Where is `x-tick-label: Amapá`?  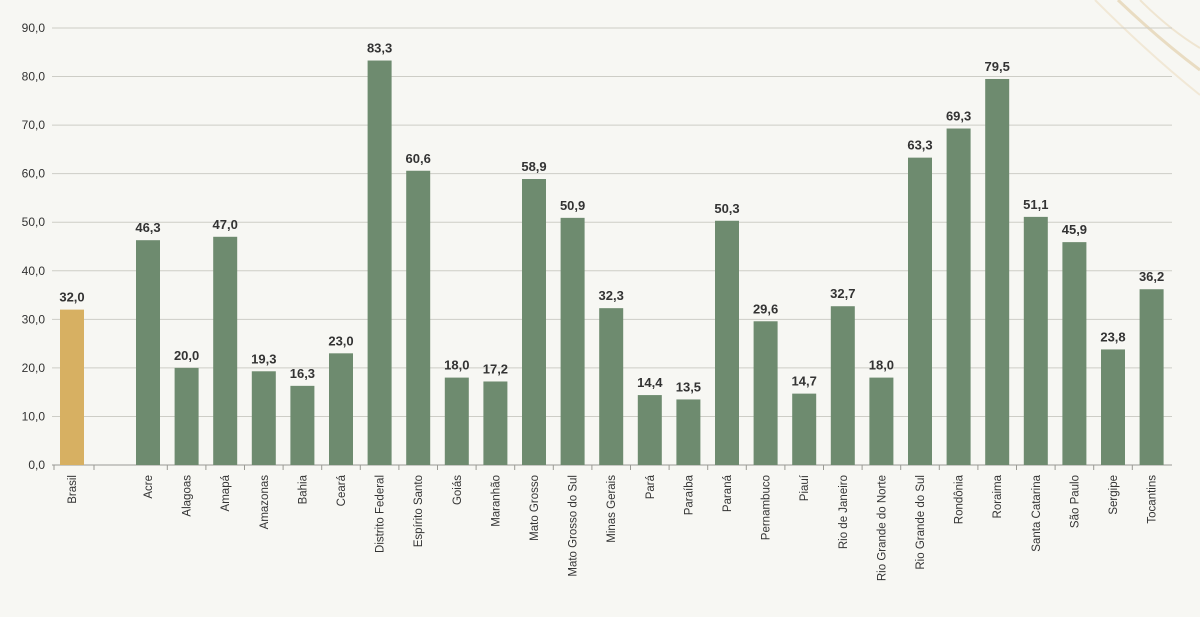 x-tick-label: Amapá is located at coordinates (226, 492).